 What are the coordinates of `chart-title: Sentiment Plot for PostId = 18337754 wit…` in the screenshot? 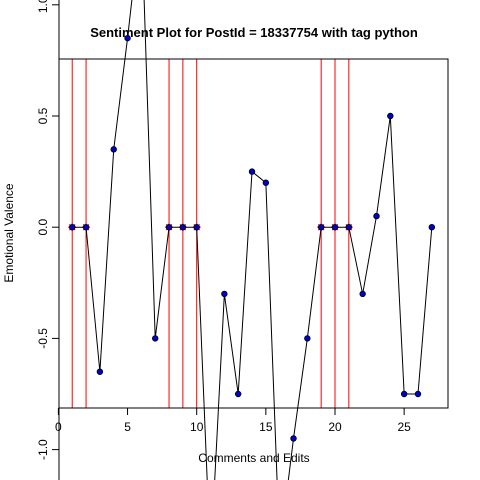 It's located at (254, 32).